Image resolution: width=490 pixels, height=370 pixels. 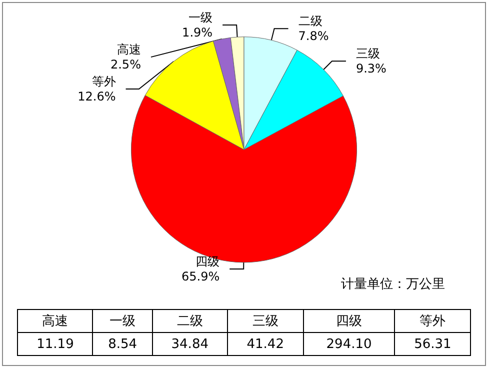 I want to click on data-label: 12.6%, so click(x=97, y=97).